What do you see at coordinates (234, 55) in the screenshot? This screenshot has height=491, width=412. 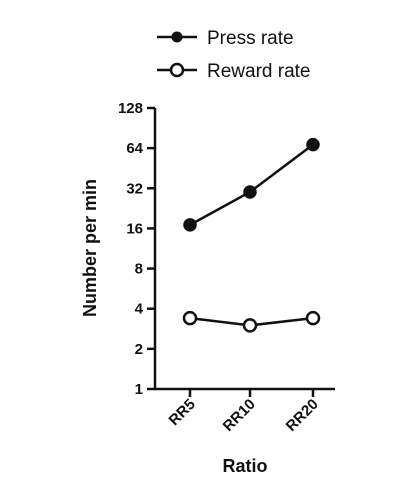 I see `legend: Press rate Reward rate` at bounding box center [234, 55].